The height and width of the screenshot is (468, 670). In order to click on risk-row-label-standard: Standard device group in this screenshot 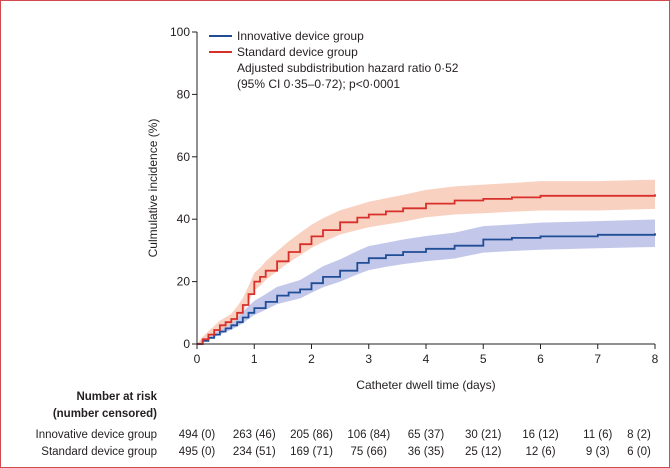, I will do `click(99, 452)`.